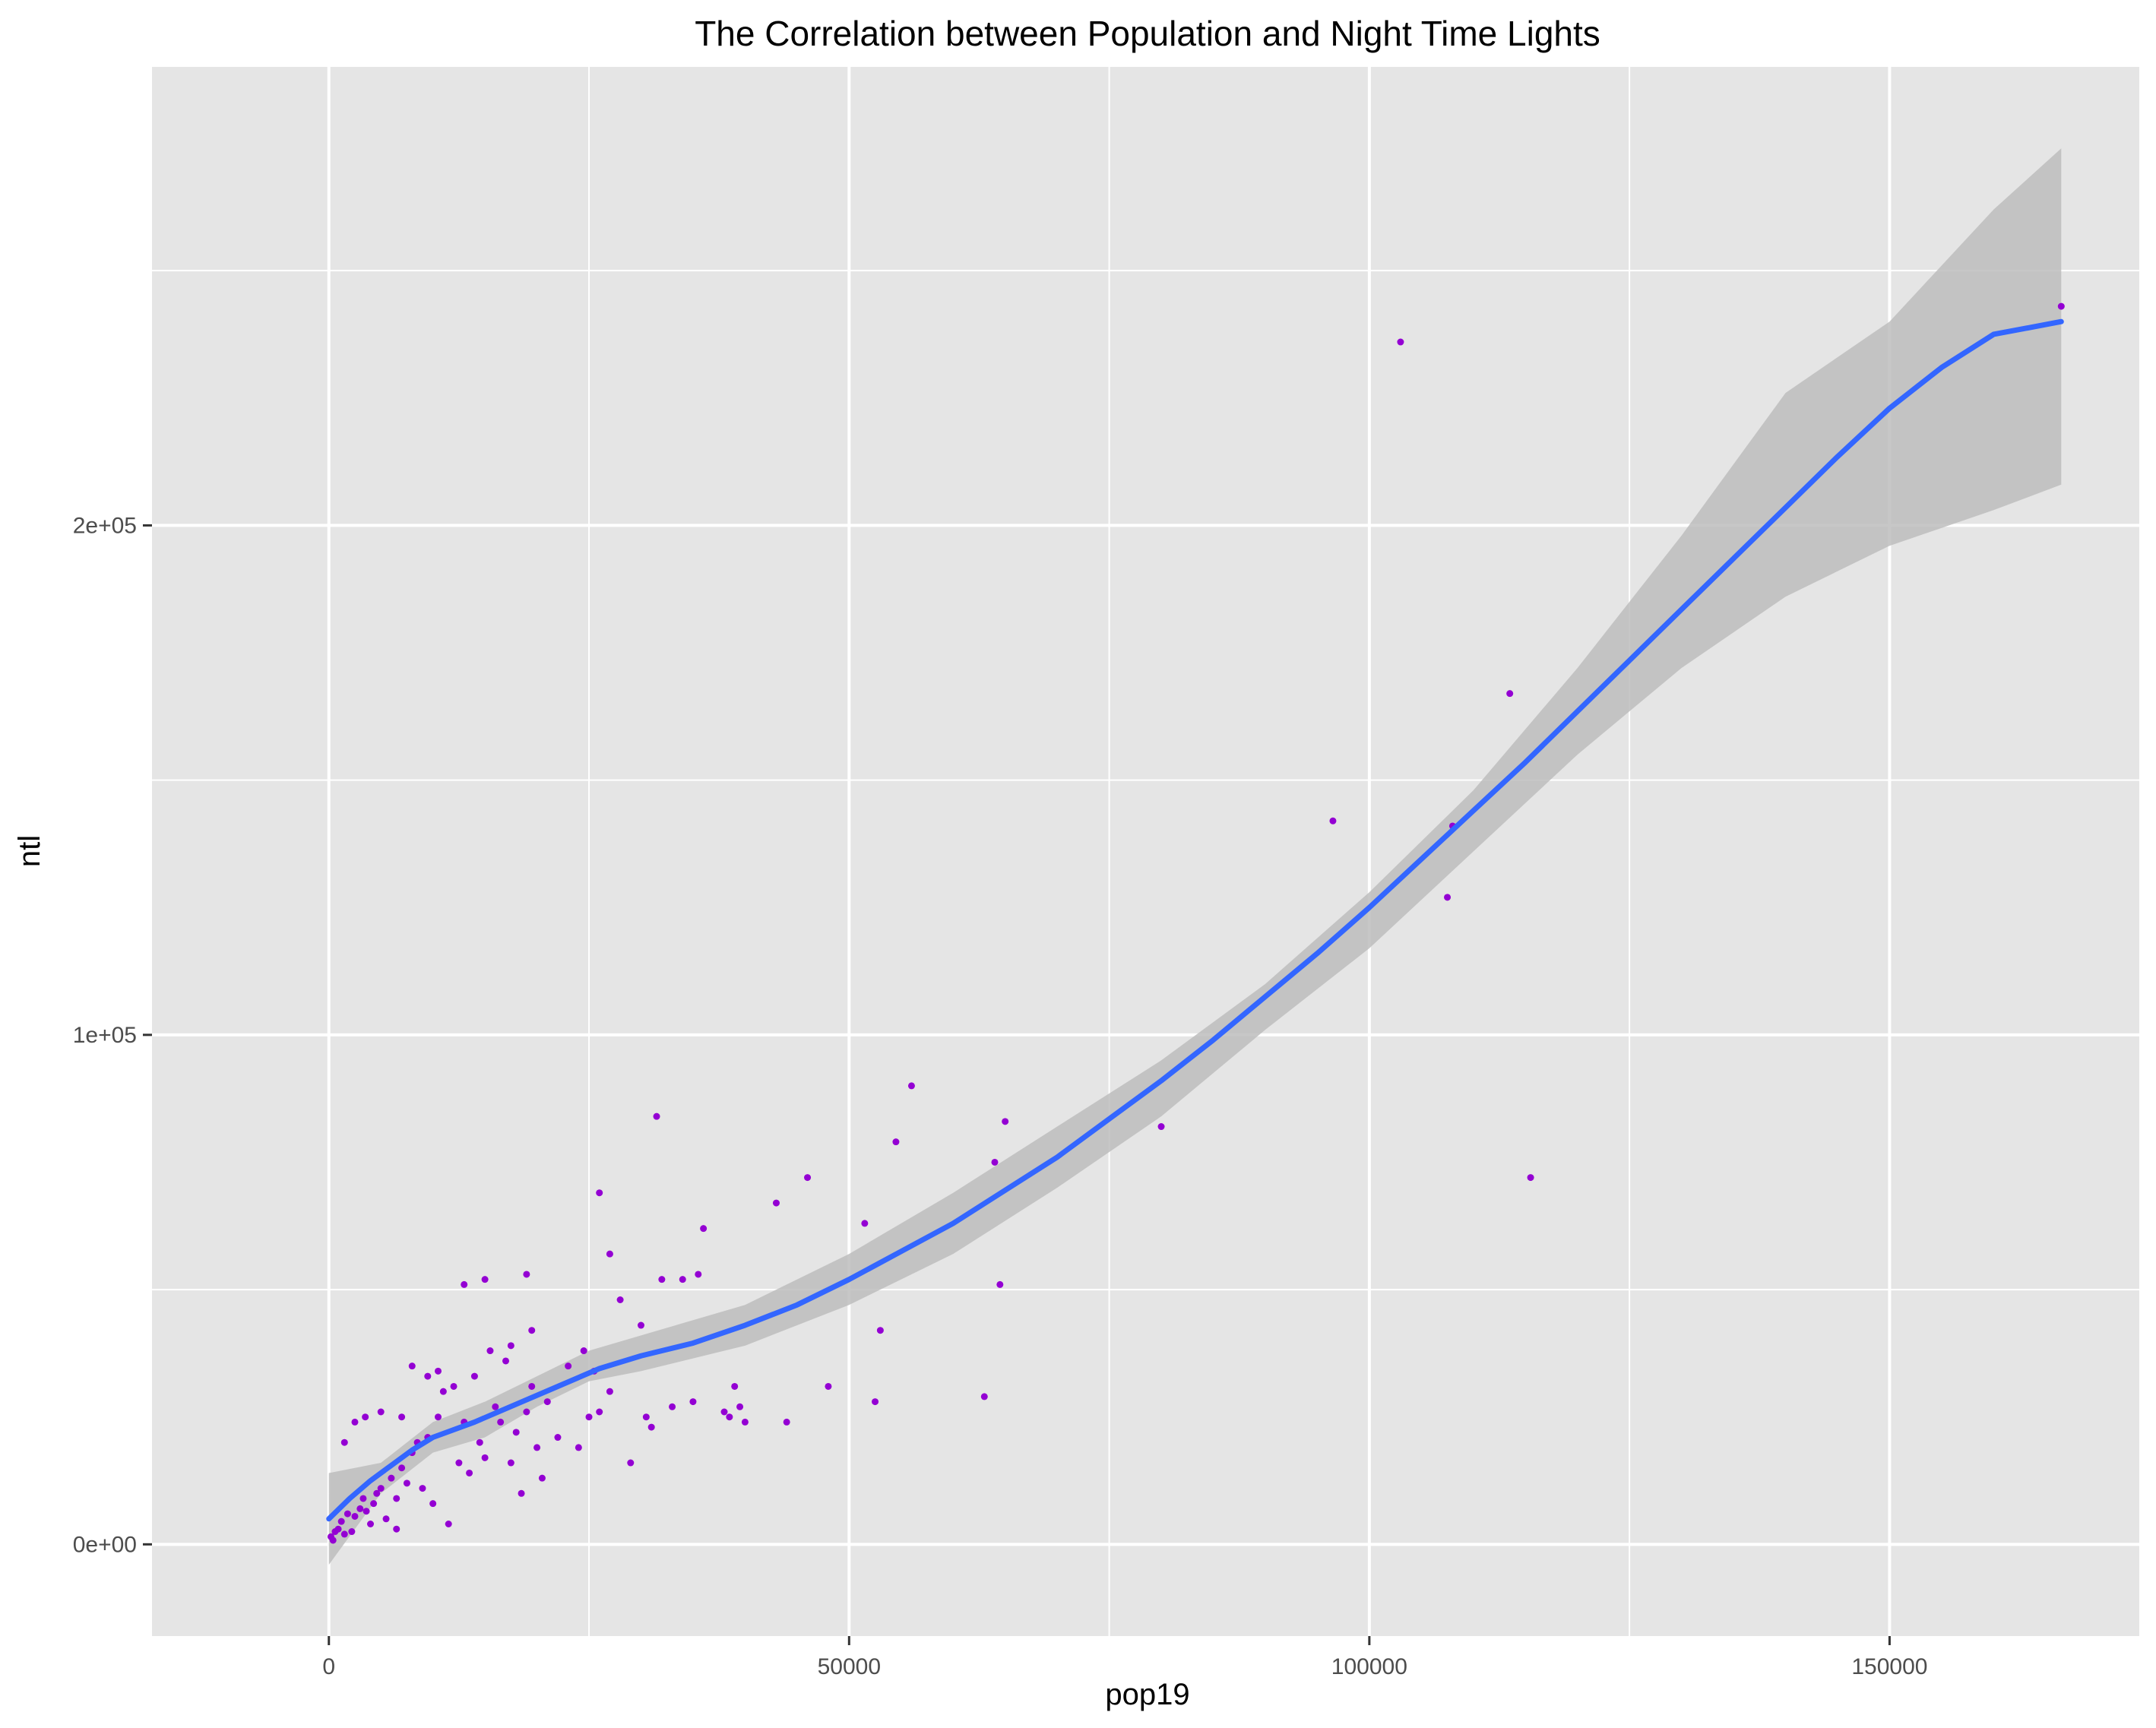 The height and width of the screenshot is (1728, 2156). Describe the element at coordinates (1369, 1666) in the screenshot. I see `x-tick-label: 100000` at that location.